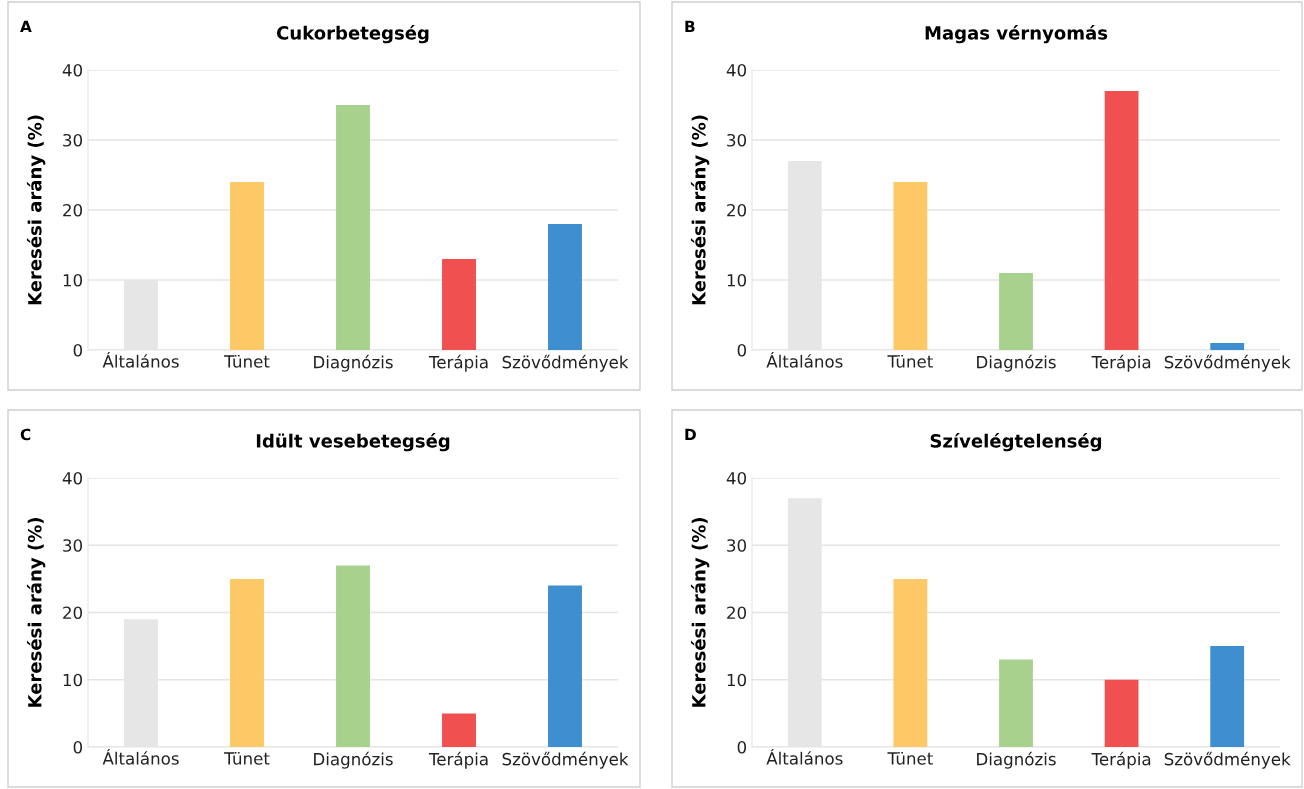  What do you see at coordinates (25, 434) in the screenshot?
I see `text: C` at bounding box center [25, 434].